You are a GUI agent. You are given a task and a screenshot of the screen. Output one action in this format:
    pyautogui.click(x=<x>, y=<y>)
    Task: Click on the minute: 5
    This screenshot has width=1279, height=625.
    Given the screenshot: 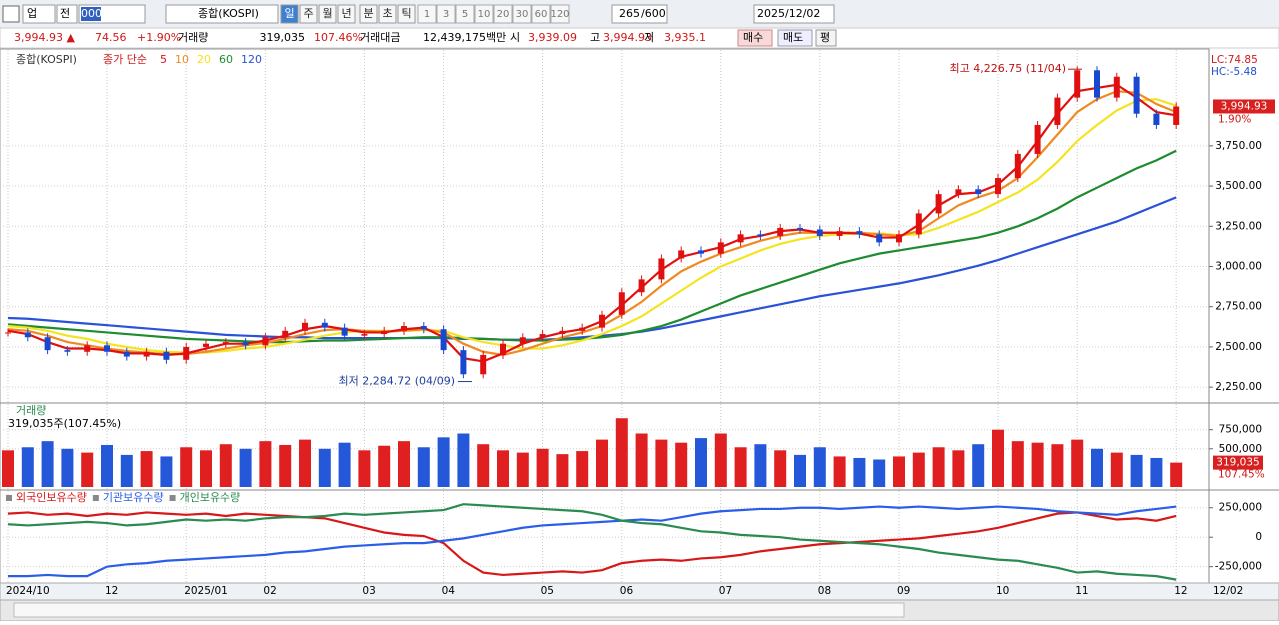 What is the action you would take?
    pyautogui.click(x=465, y=14)
    